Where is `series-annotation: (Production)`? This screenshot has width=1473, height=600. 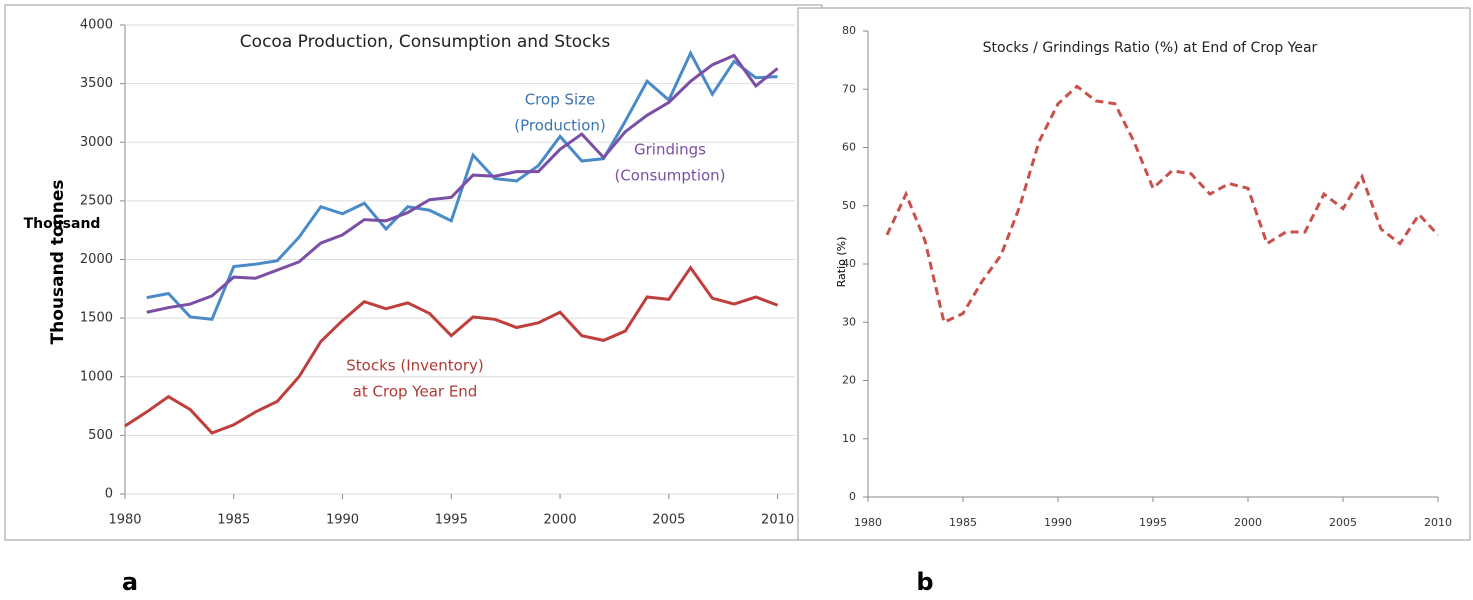
series-annotation: (Production) is located at coordinates (560, 126).